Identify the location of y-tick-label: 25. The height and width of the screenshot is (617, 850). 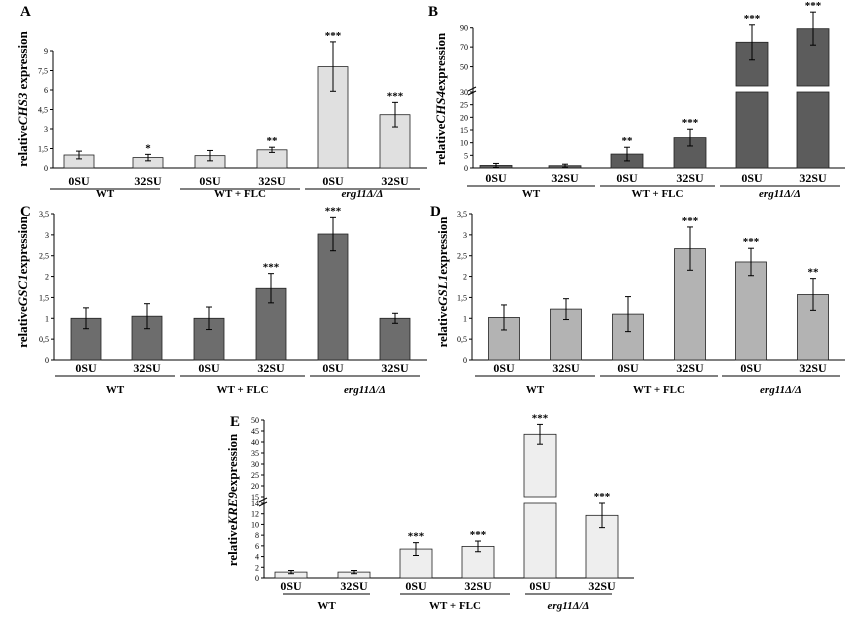
(255, 475).